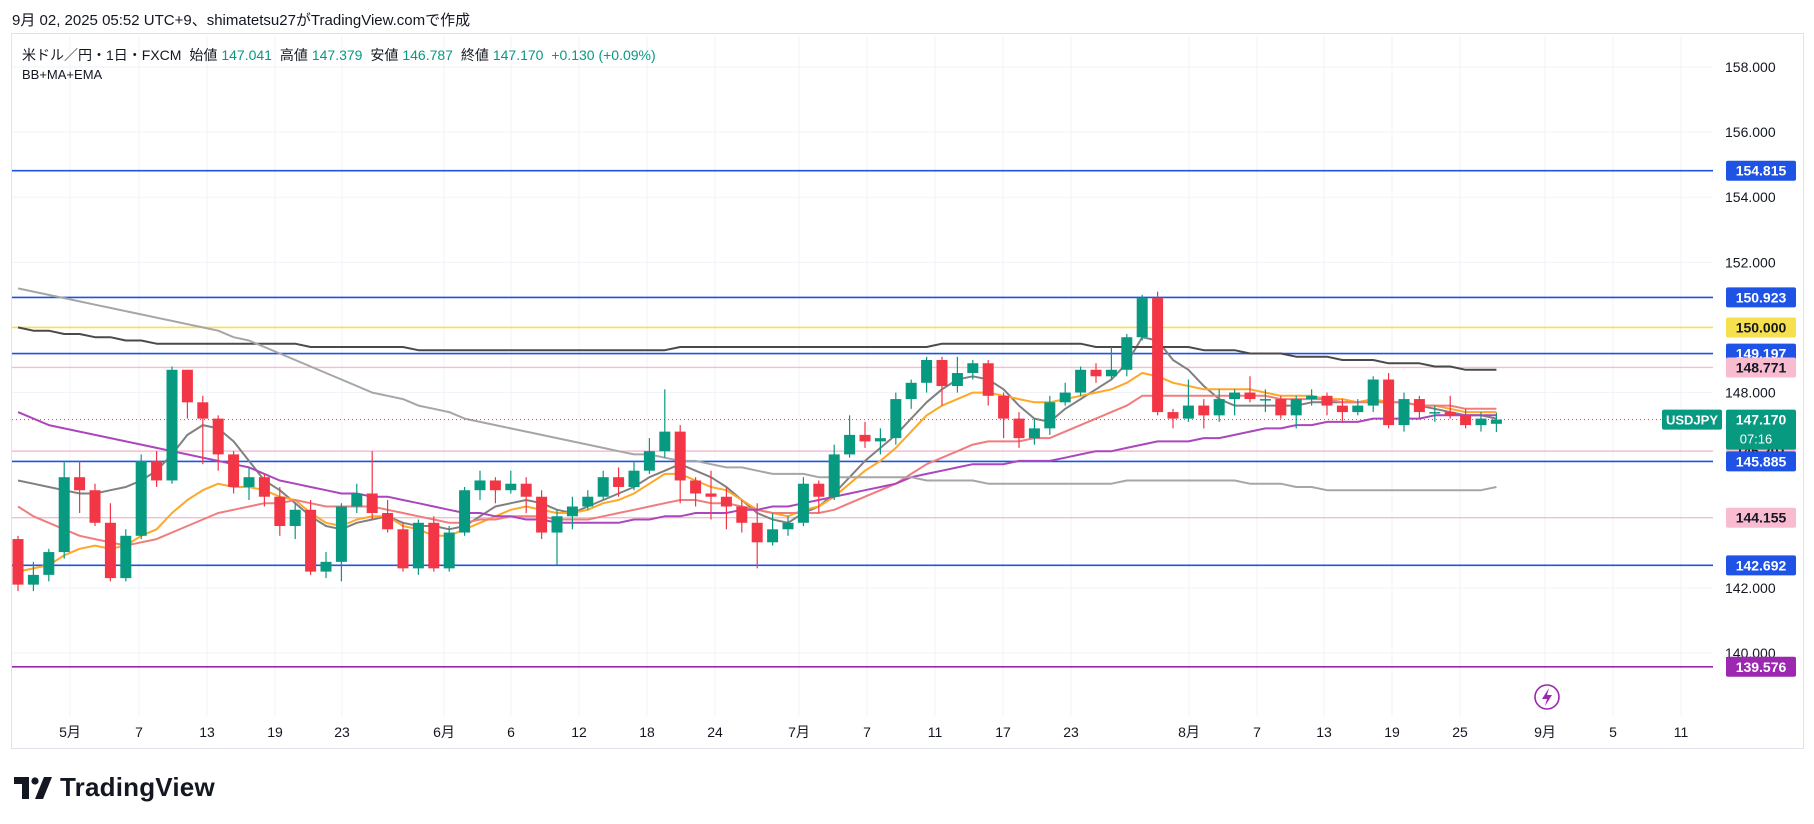 The image size is (1814, 824). What do you see at coordinates (33, 787) in the screenshot?
I see `tradingview-logo-icon` at bounding box center [33, 787].